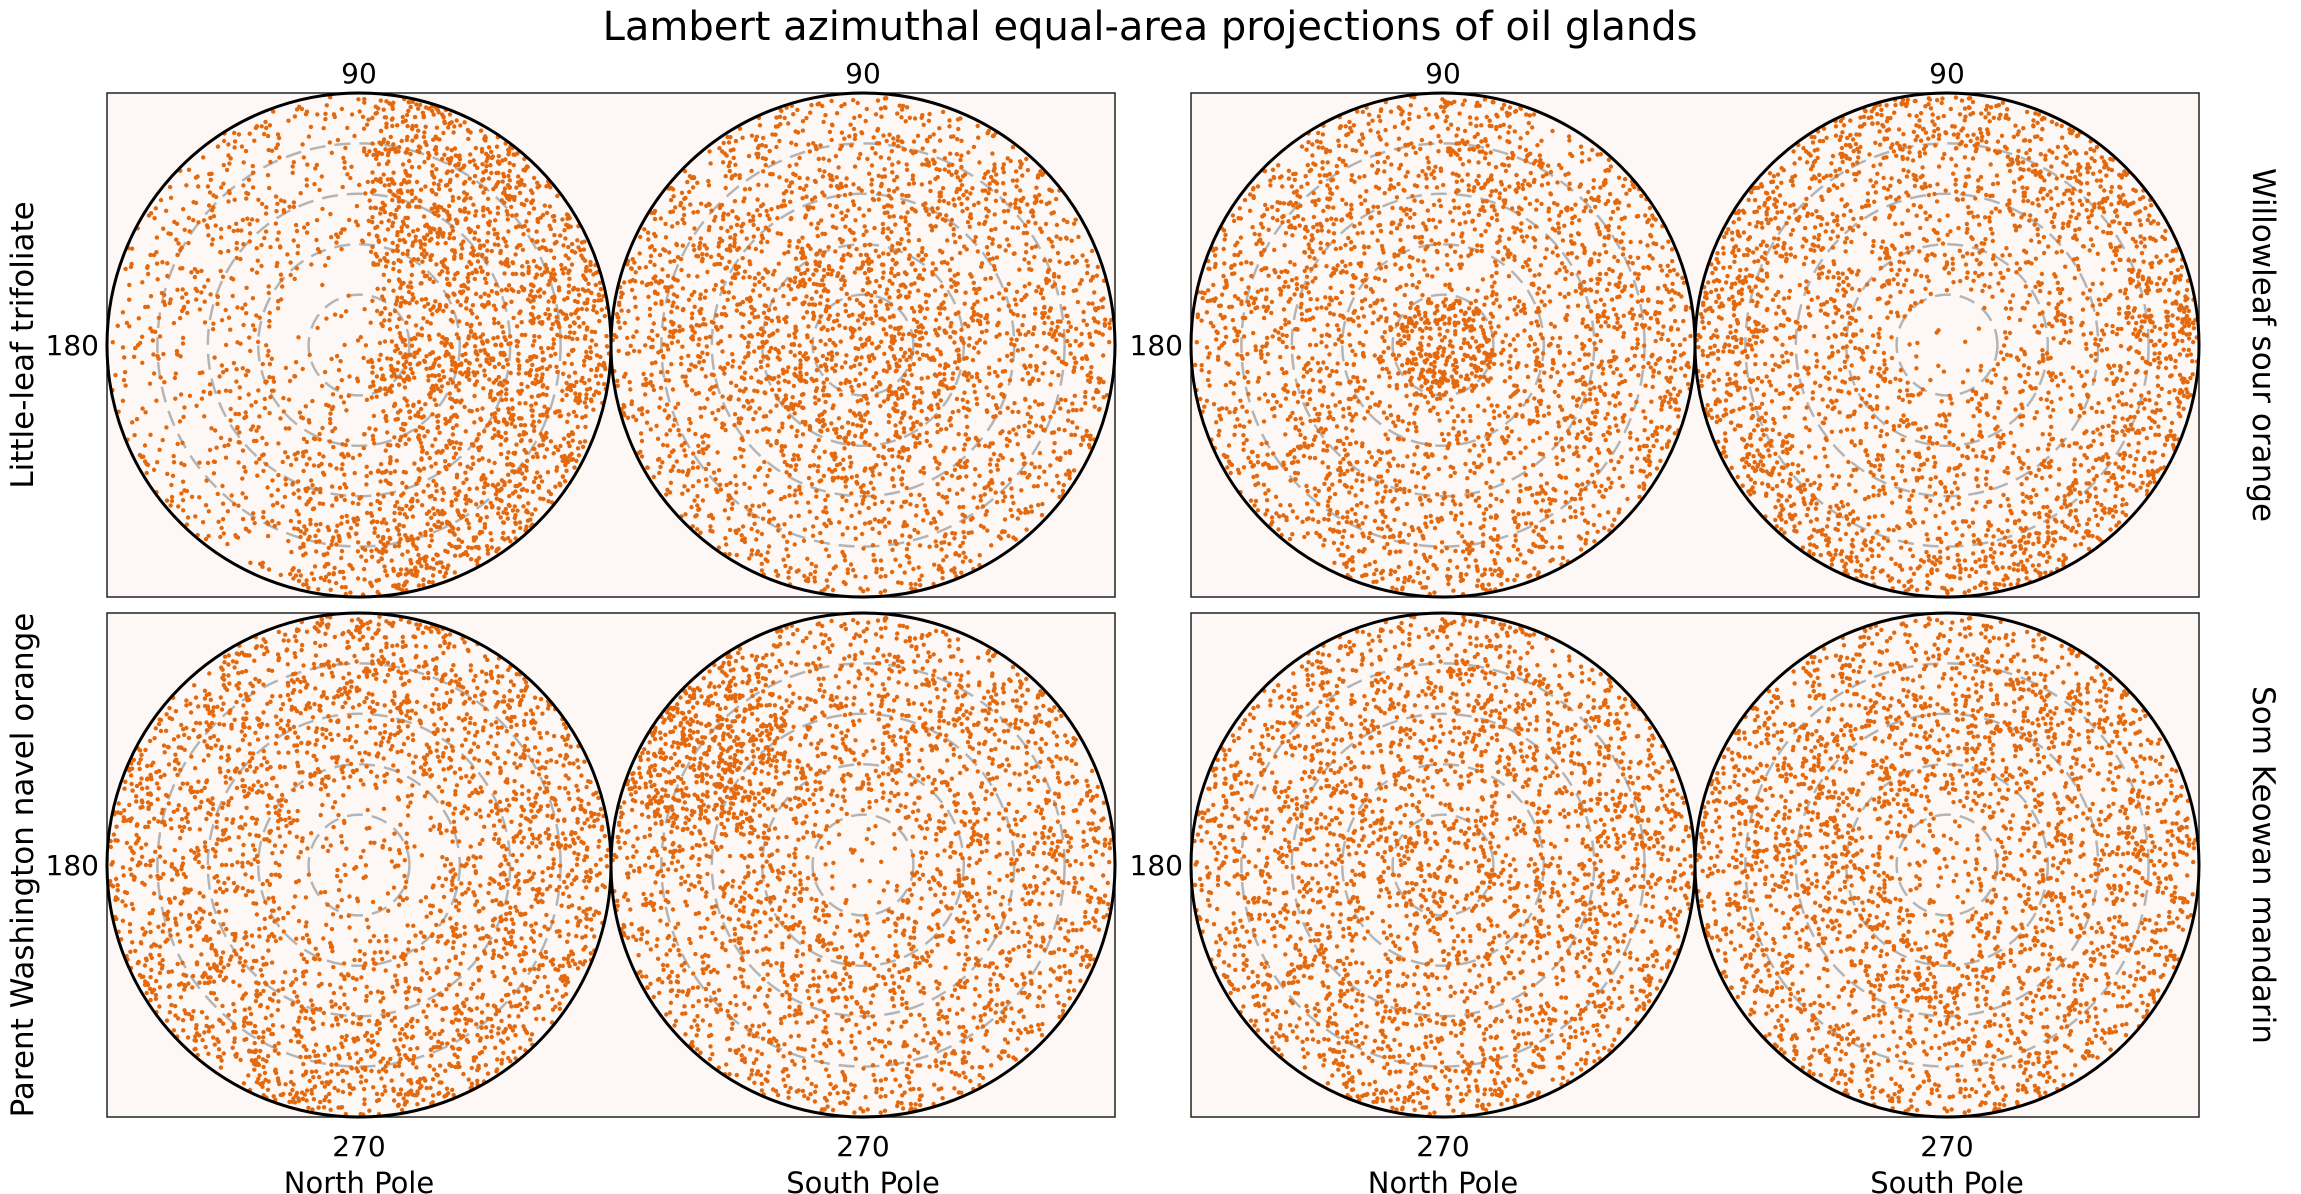 Image resolution: width=2301 pixels, height=1194 pixels. I want to click on grid-circle, so click(359, 345).